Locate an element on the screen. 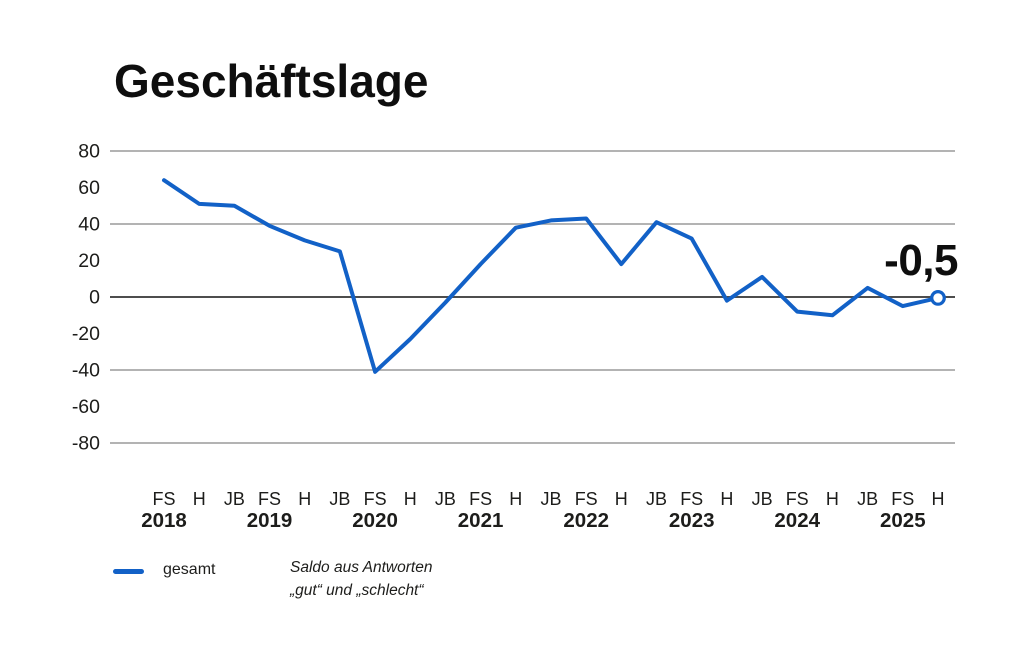 The height and width of the screenshot is (658, 1024). y-axis-tick-label: 60 is located at coordinates (89, 188).